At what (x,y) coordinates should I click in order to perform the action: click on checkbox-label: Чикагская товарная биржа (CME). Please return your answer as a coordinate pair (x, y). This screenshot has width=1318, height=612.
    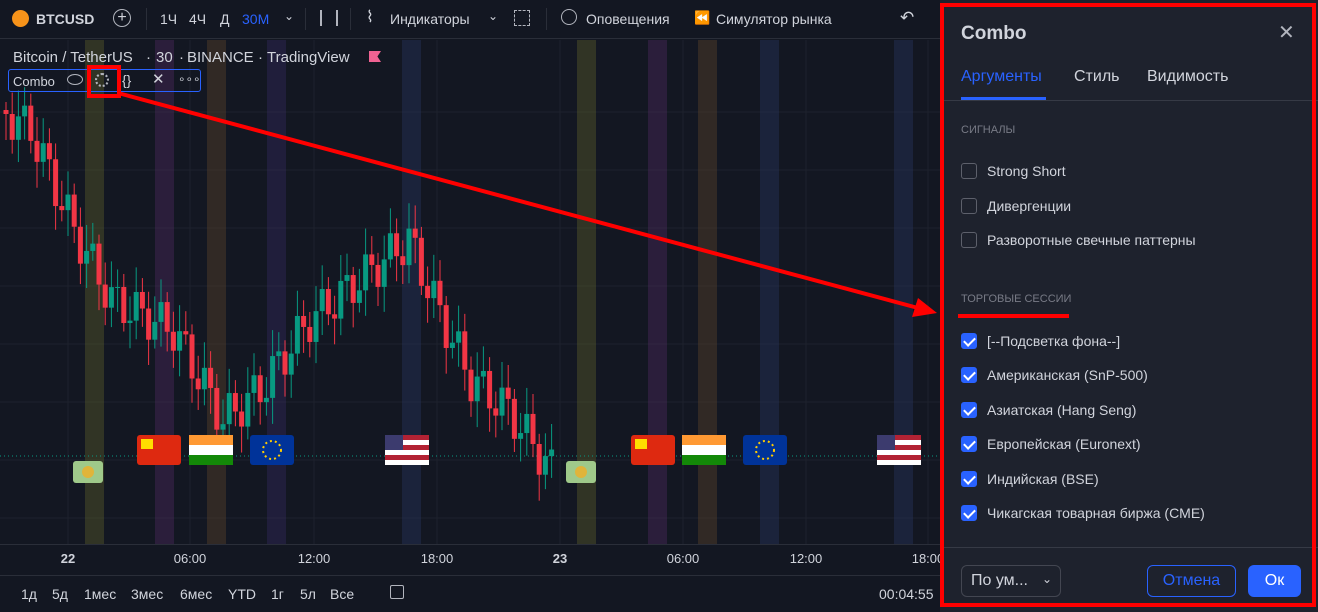
    Looking at the image, I should click on (1096, 513).